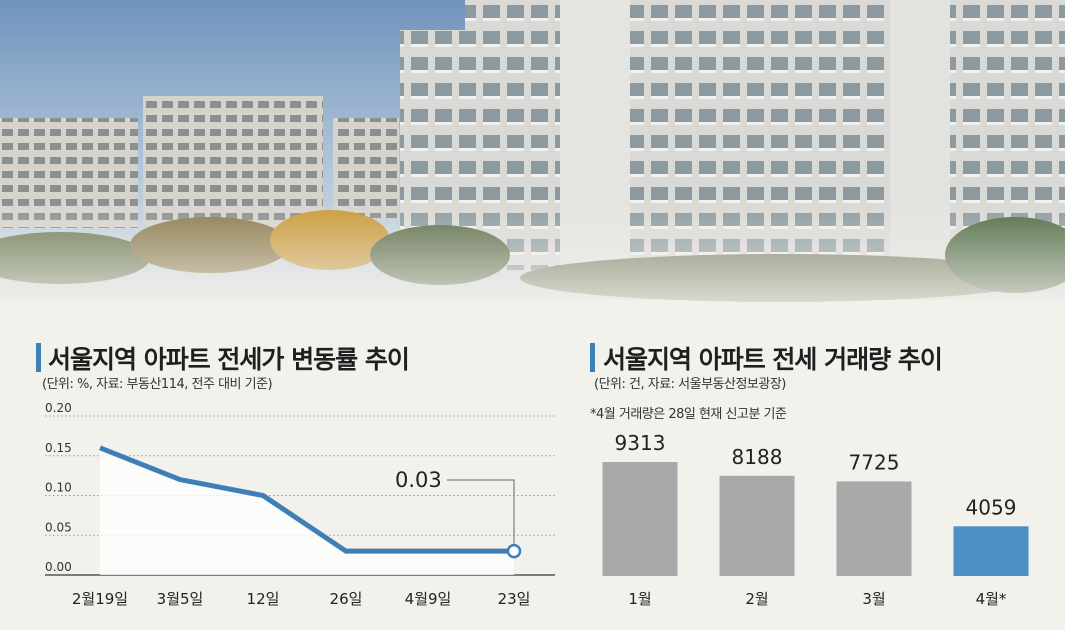 This screenshot has height=630, width=1065. Describe the element at coordinates (346, 599) in the screenshot. I see `x-tick-label: 26일` at that location.